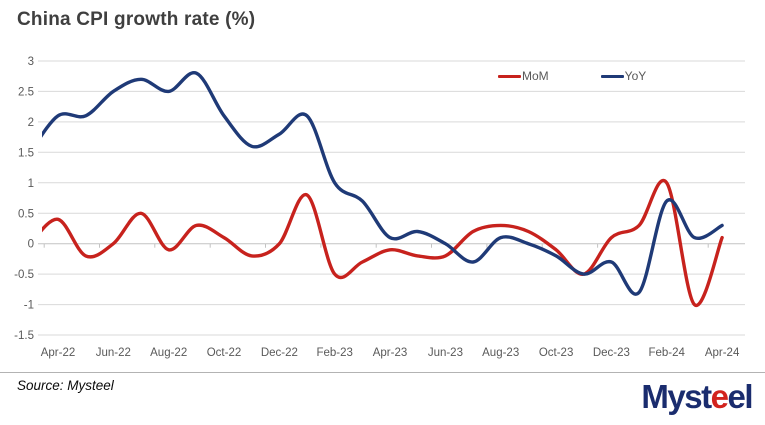 The image size is (765, 425). What do you see at coordinates (572, 76) in the screenshot?
I see `legend: MoM YoY` at bounding box center [572, 76].